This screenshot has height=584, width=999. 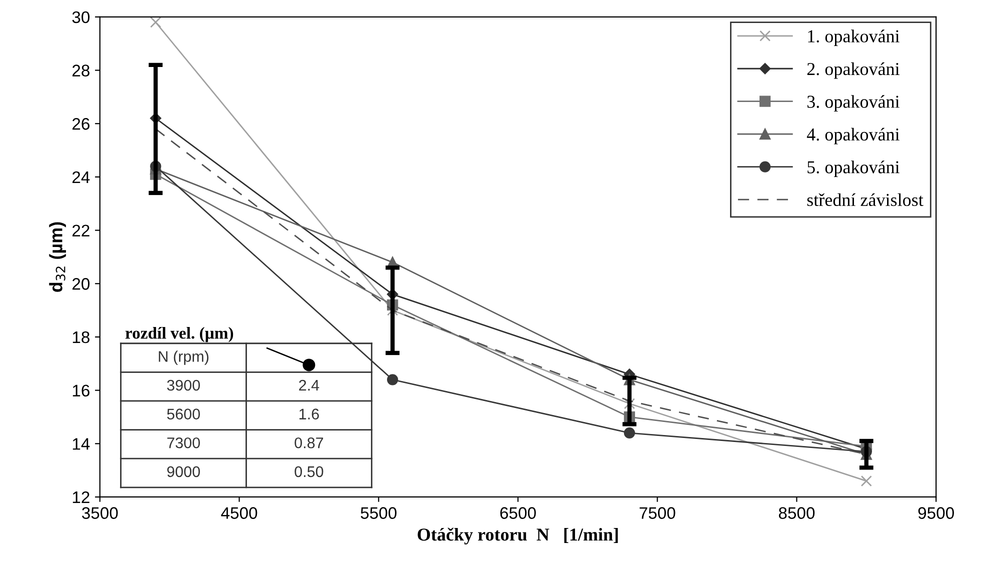 What do you see at coordinates (936, 513) in the screenshot?
I see `x-tick-label: 9500` at bounding box center [936, 513].